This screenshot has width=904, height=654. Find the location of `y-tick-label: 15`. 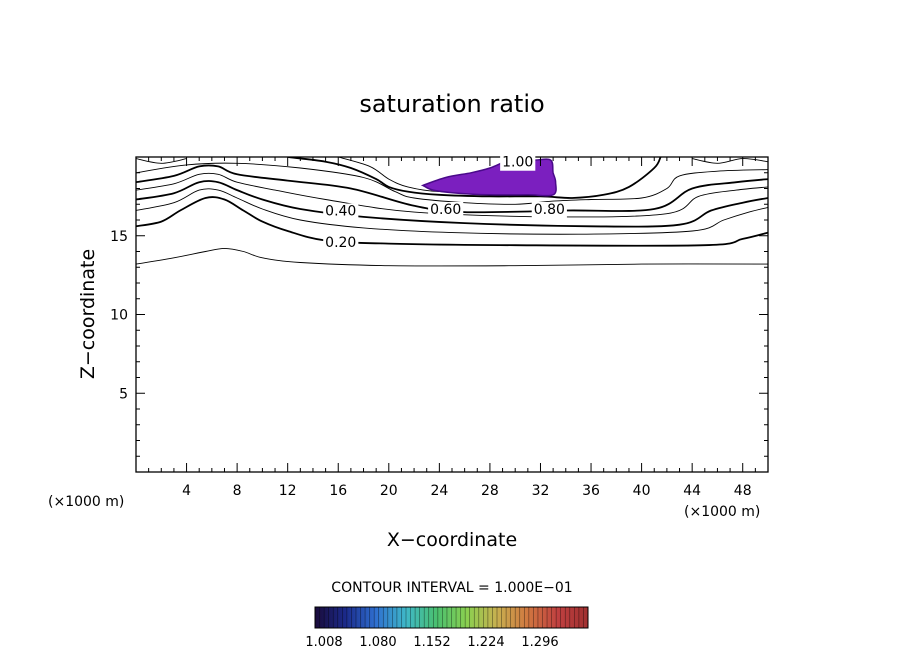

y-tick-label: 15 is located at coordinates (119, 237).